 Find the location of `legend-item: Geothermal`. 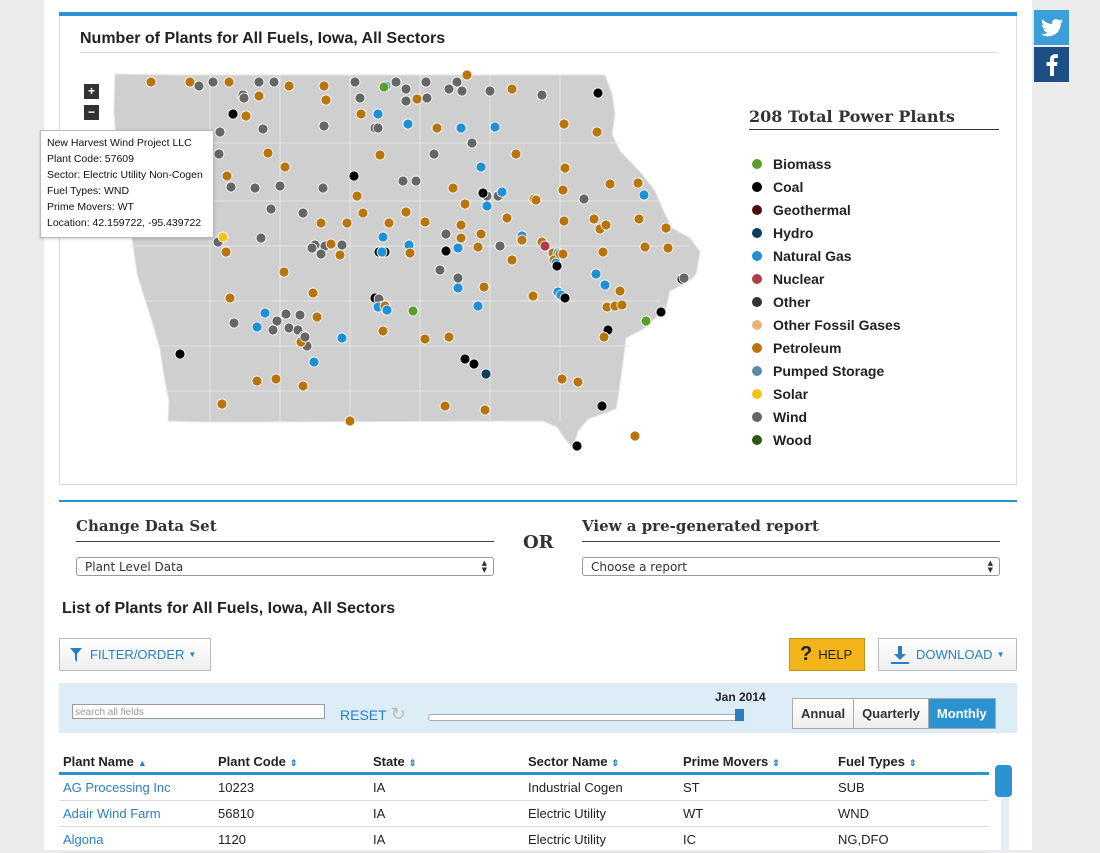

legend-item: Geothermal is located at coordinates (826, 209).